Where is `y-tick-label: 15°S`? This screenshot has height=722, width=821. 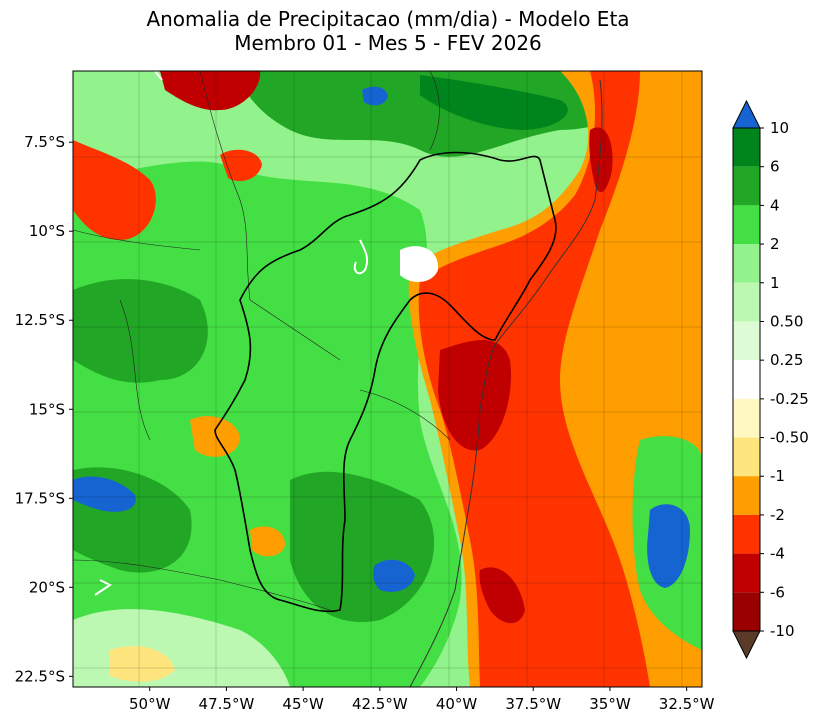 y-tick-label: 15°S is located at coordinates (47, 409).